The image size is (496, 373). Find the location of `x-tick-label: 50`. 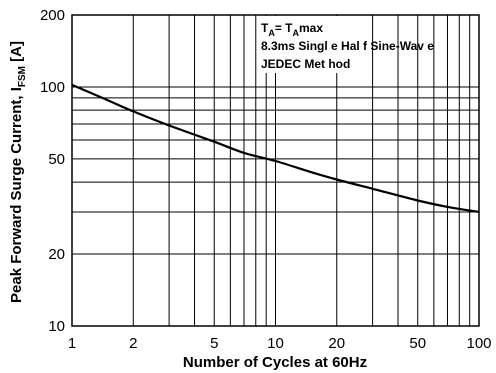

x-tick-label: 50 is located at coordinates (417, 343).